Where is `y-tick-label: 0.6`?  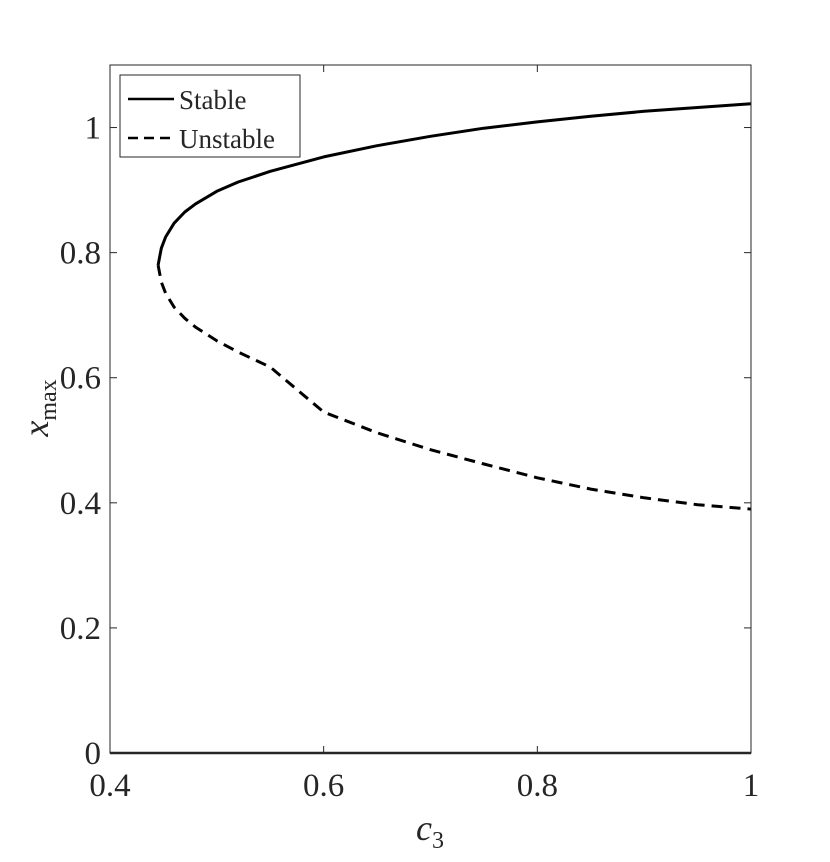 y-tick-label: 0.6 is located at coordinates (80, 379).